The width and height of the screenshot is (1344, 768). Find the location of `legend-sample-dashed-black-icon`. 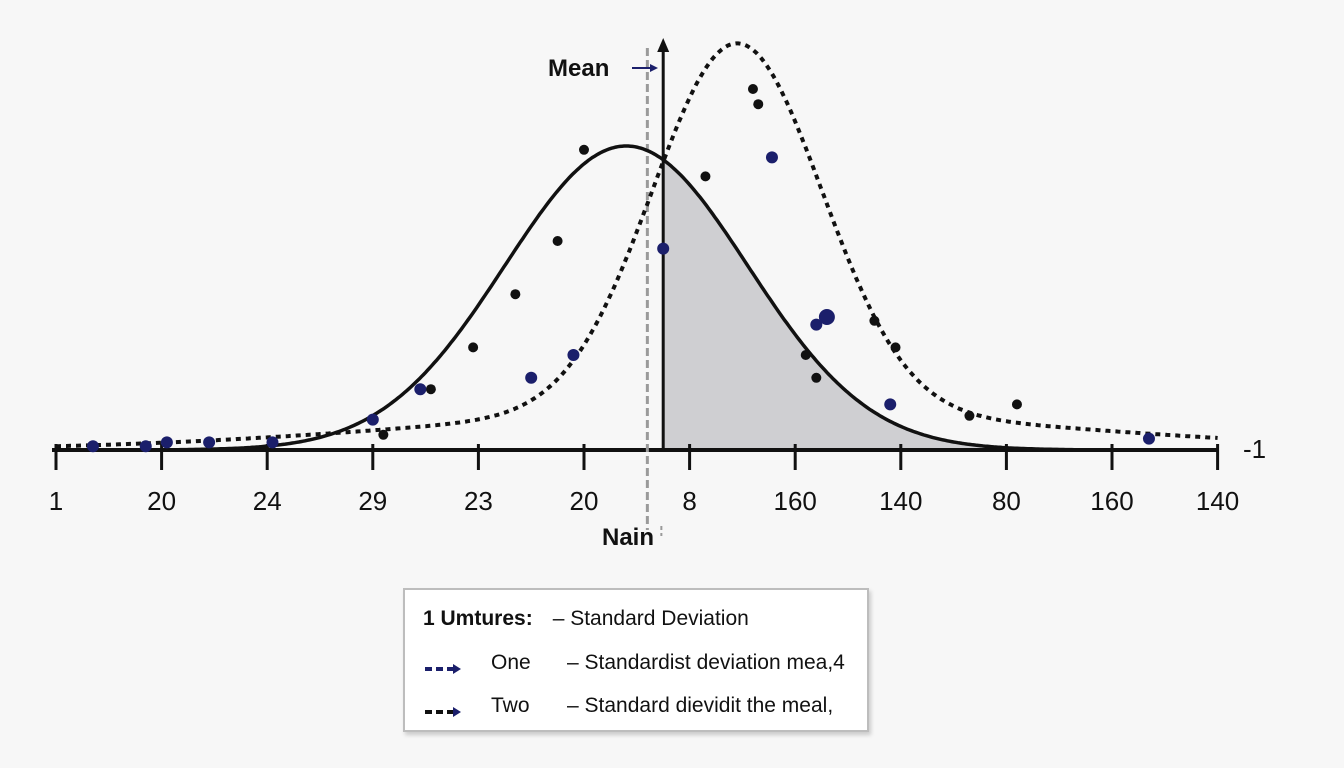

legend-sample-dashed-black-icon is located at coordinates (443, 708).